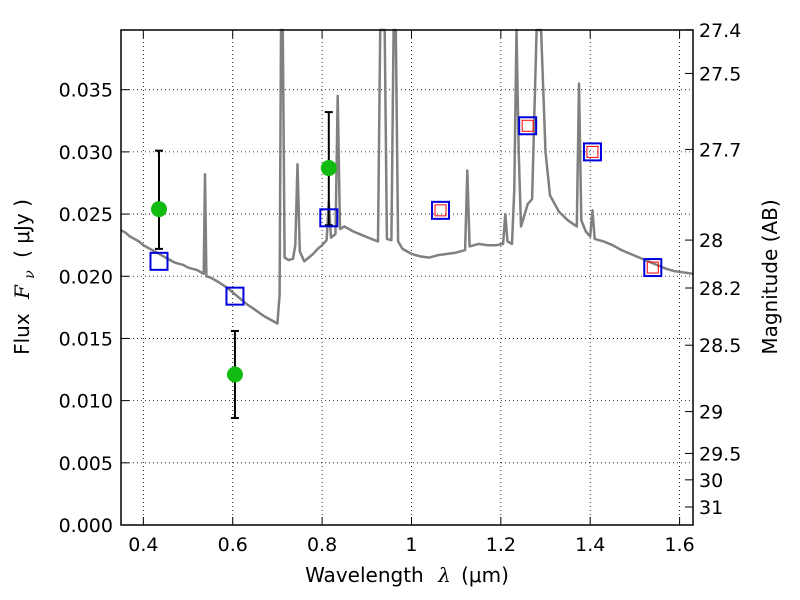  What do you see at coordinates (86, 526) in the screenshot?
I see `y-tick-label: 0.000` at bounding box center [86, 526].